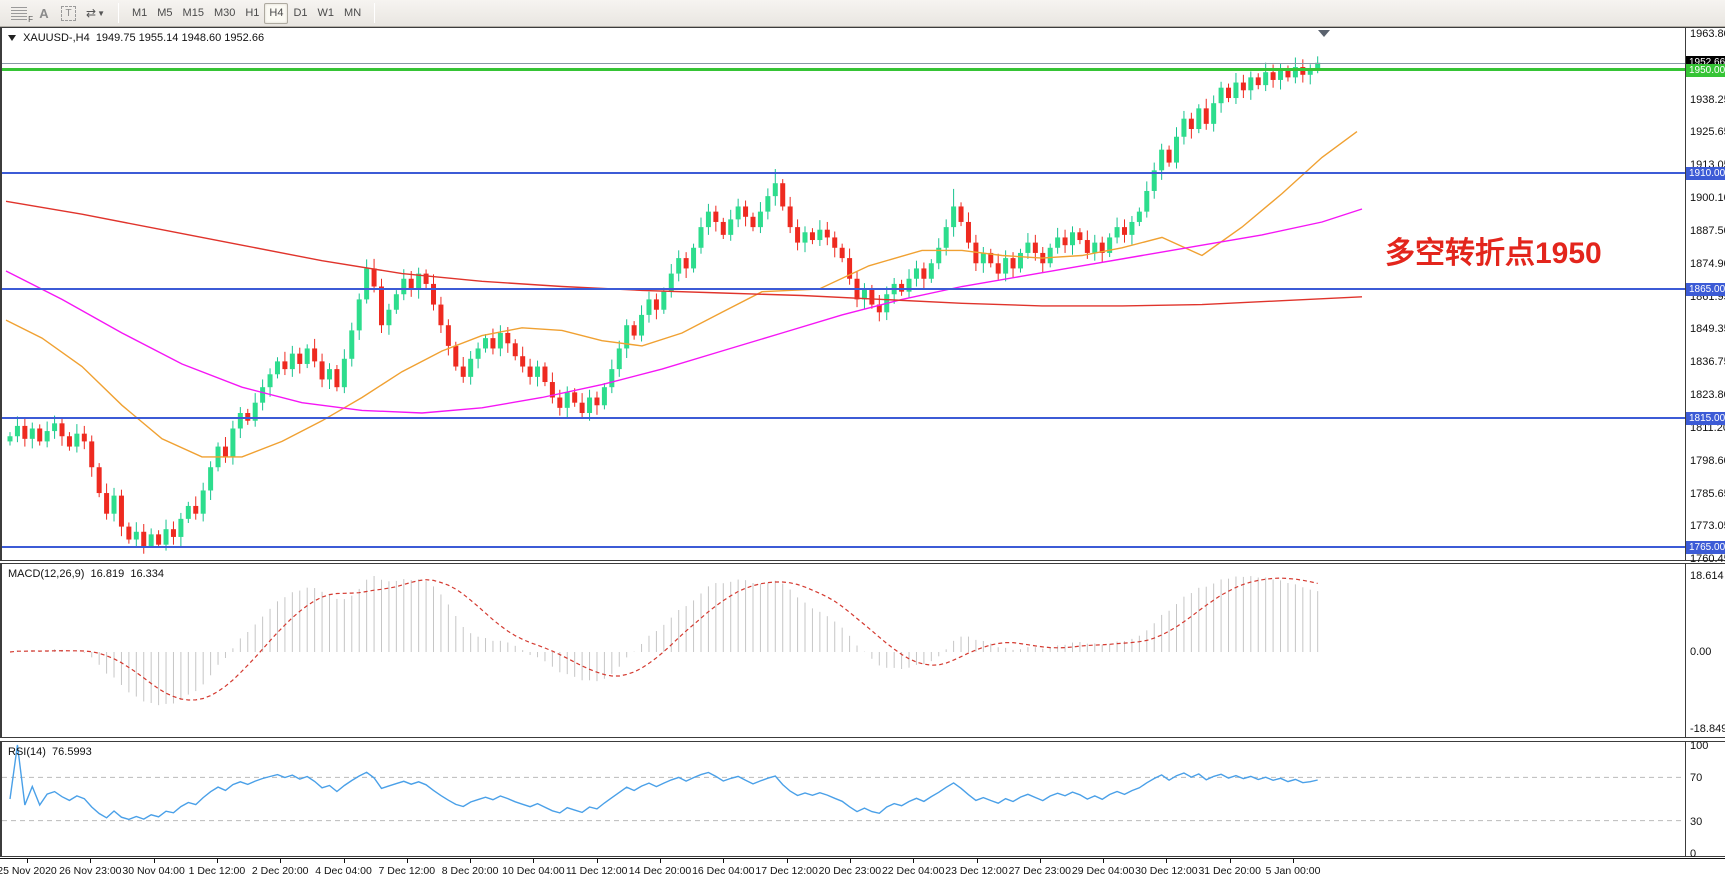 The image size is (1725, 889). What do you see at coordinates (1493, 253) in the screenshot?
I see `chart-annotation-text: 多空转折点1950` at bounding box center [1493, 253].